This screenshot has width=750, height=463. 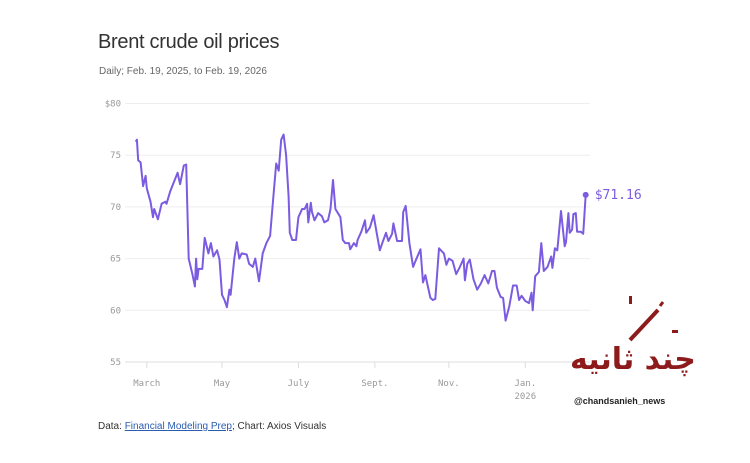 What do you see at coordinates (449, 384) in the screenshot?
I see `x-tick-label: Nov.` at bounding box center [449, 384].